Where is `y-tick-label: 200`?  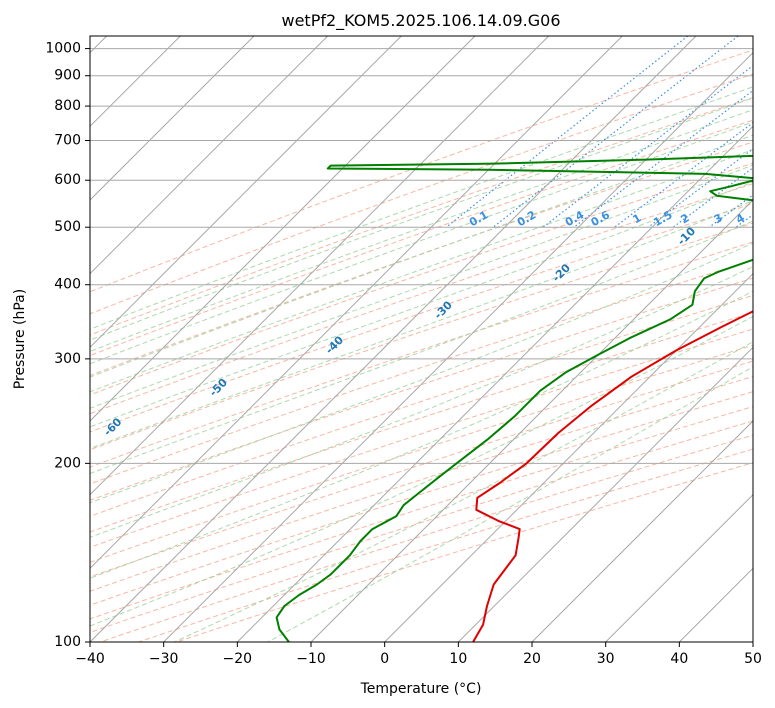
y-tick-label: 200 is located at coordinates (67, 463).